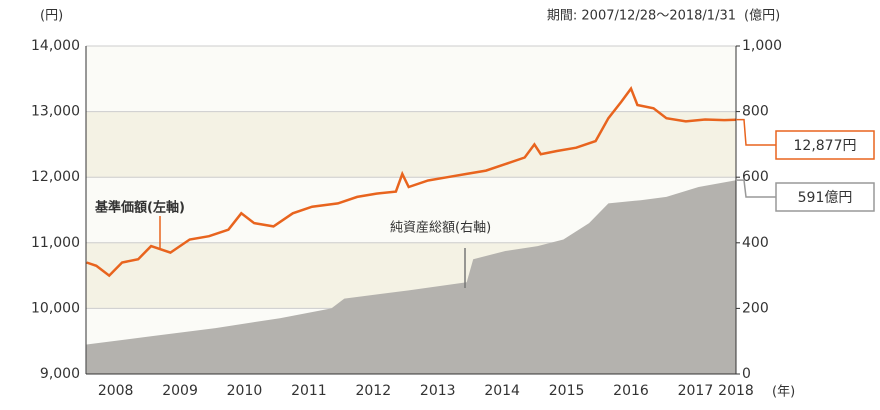 This screenshot has width=880, height=410. I want to click on y-tick-label: 9,000, so click(60, 374).